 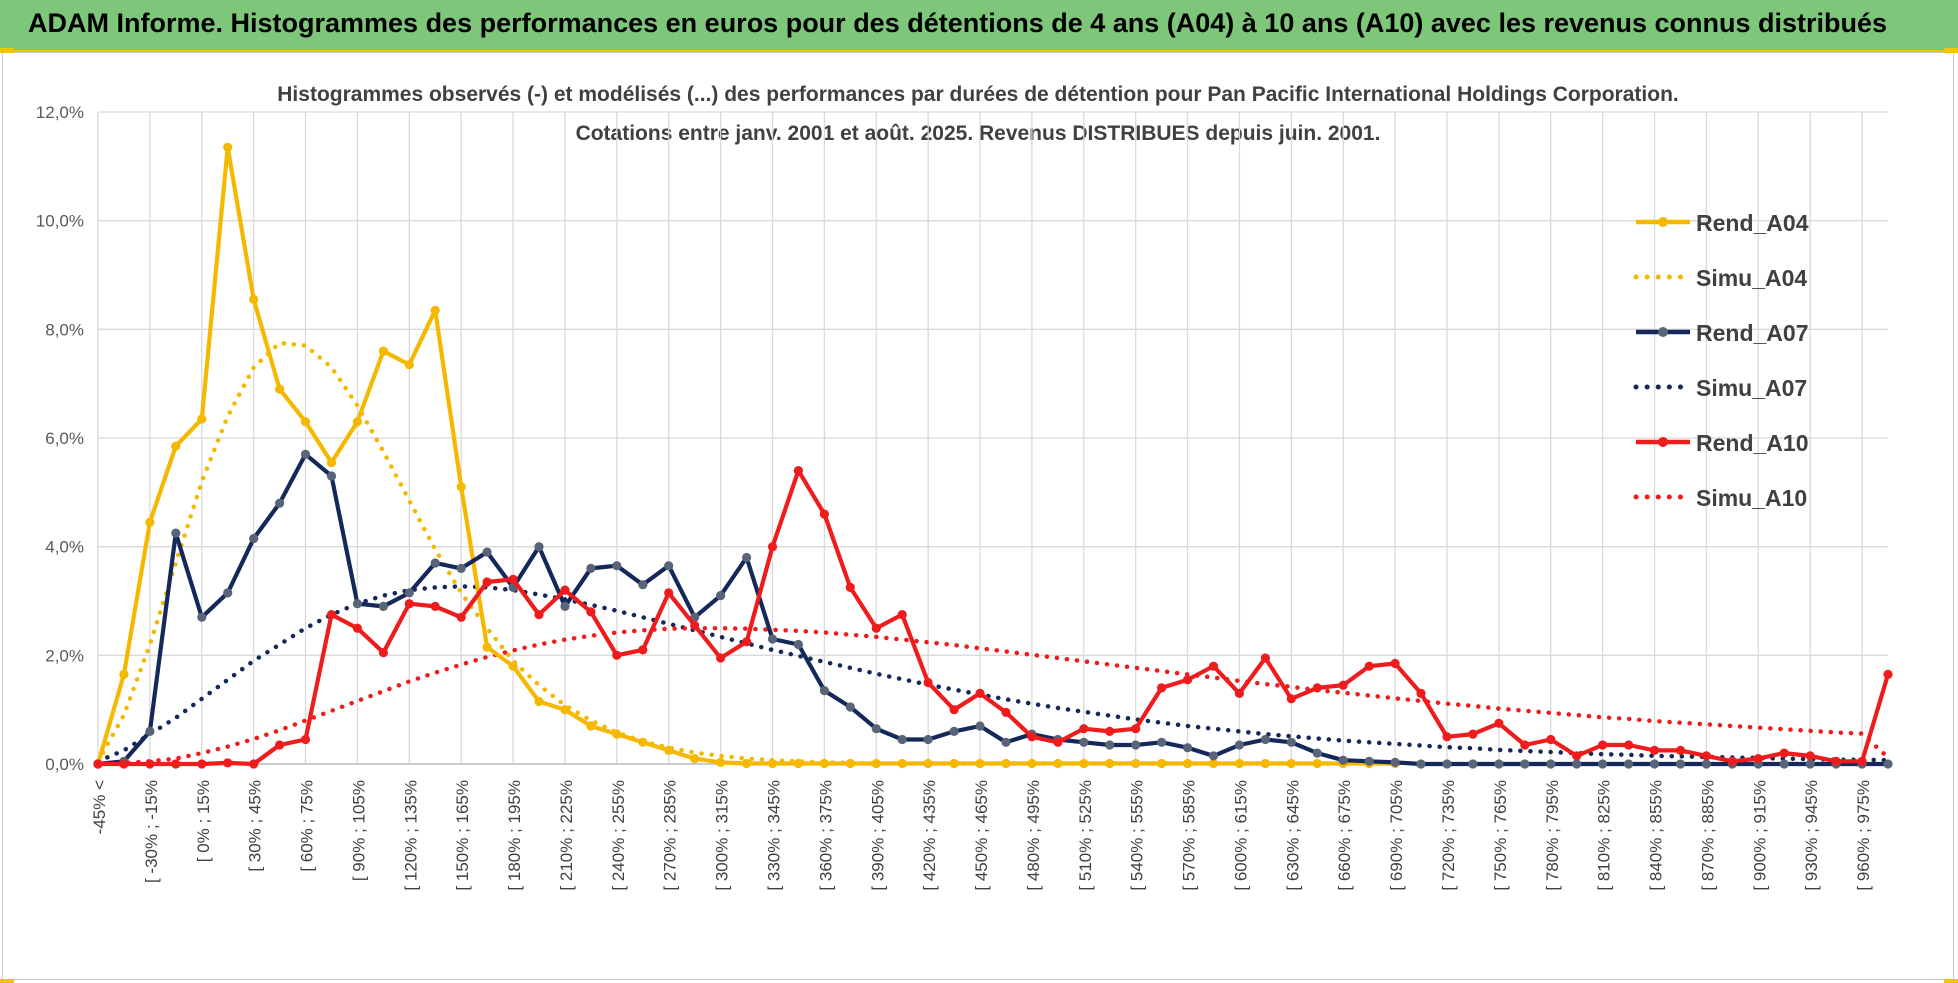 I want to click on series-line, so click(x=993, y=696).